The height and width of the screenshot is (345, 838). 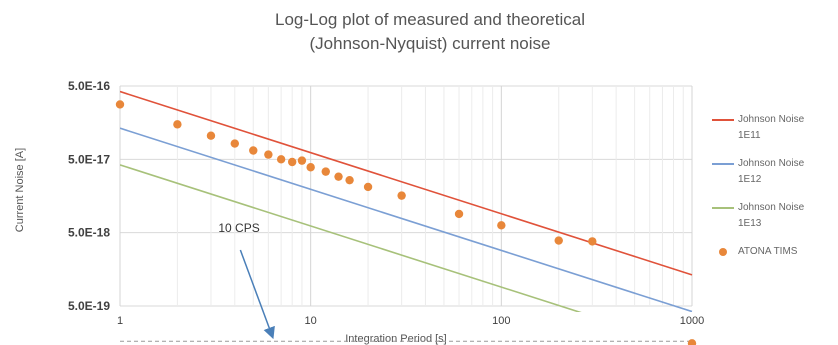 I want to click on x-tick-label: 1000, so click(x=692, y=321).